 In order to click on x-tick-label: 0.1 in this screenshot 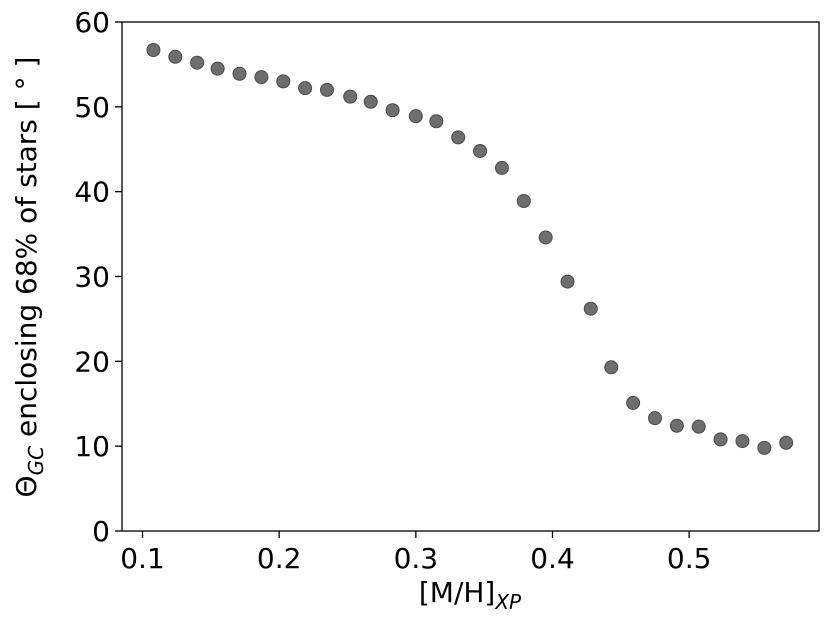, I will do `click(142, 558)`.